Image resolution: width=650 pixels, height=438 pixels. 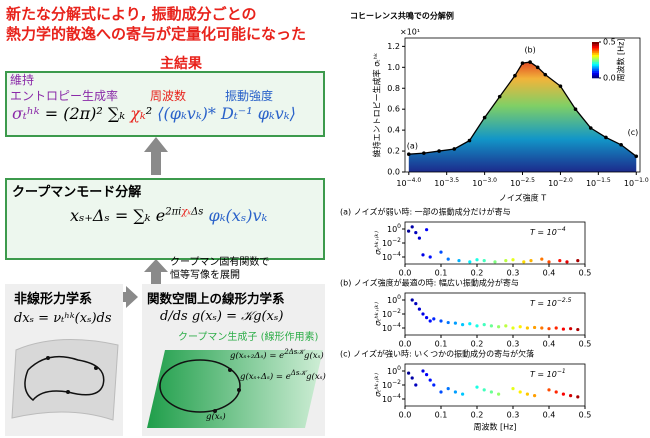 I want to click on diagram-part: 2Δs𝒦, so click(x=294, y=351).